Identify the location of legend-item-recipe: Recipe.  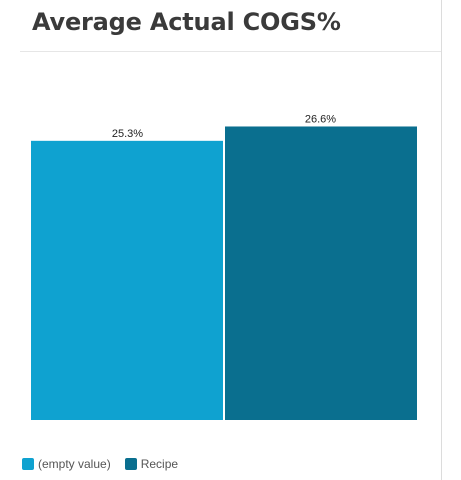
(151, 464).